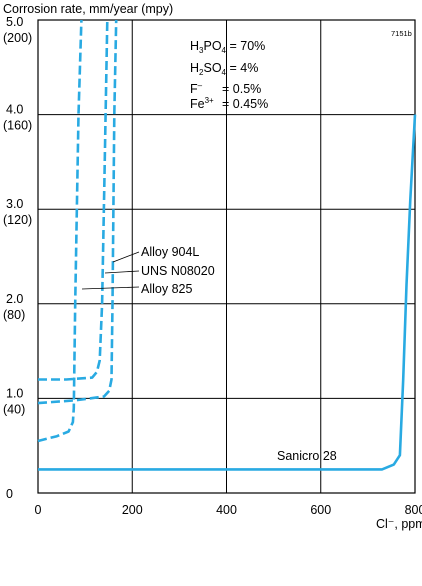 This screenshot has height=586, width=422. What do you see at coordinates (88, 9) in the screenshot?
I see `y-axis-label: Corrosion rate, mm/year (mpy)` at bounding box center [88, 9].